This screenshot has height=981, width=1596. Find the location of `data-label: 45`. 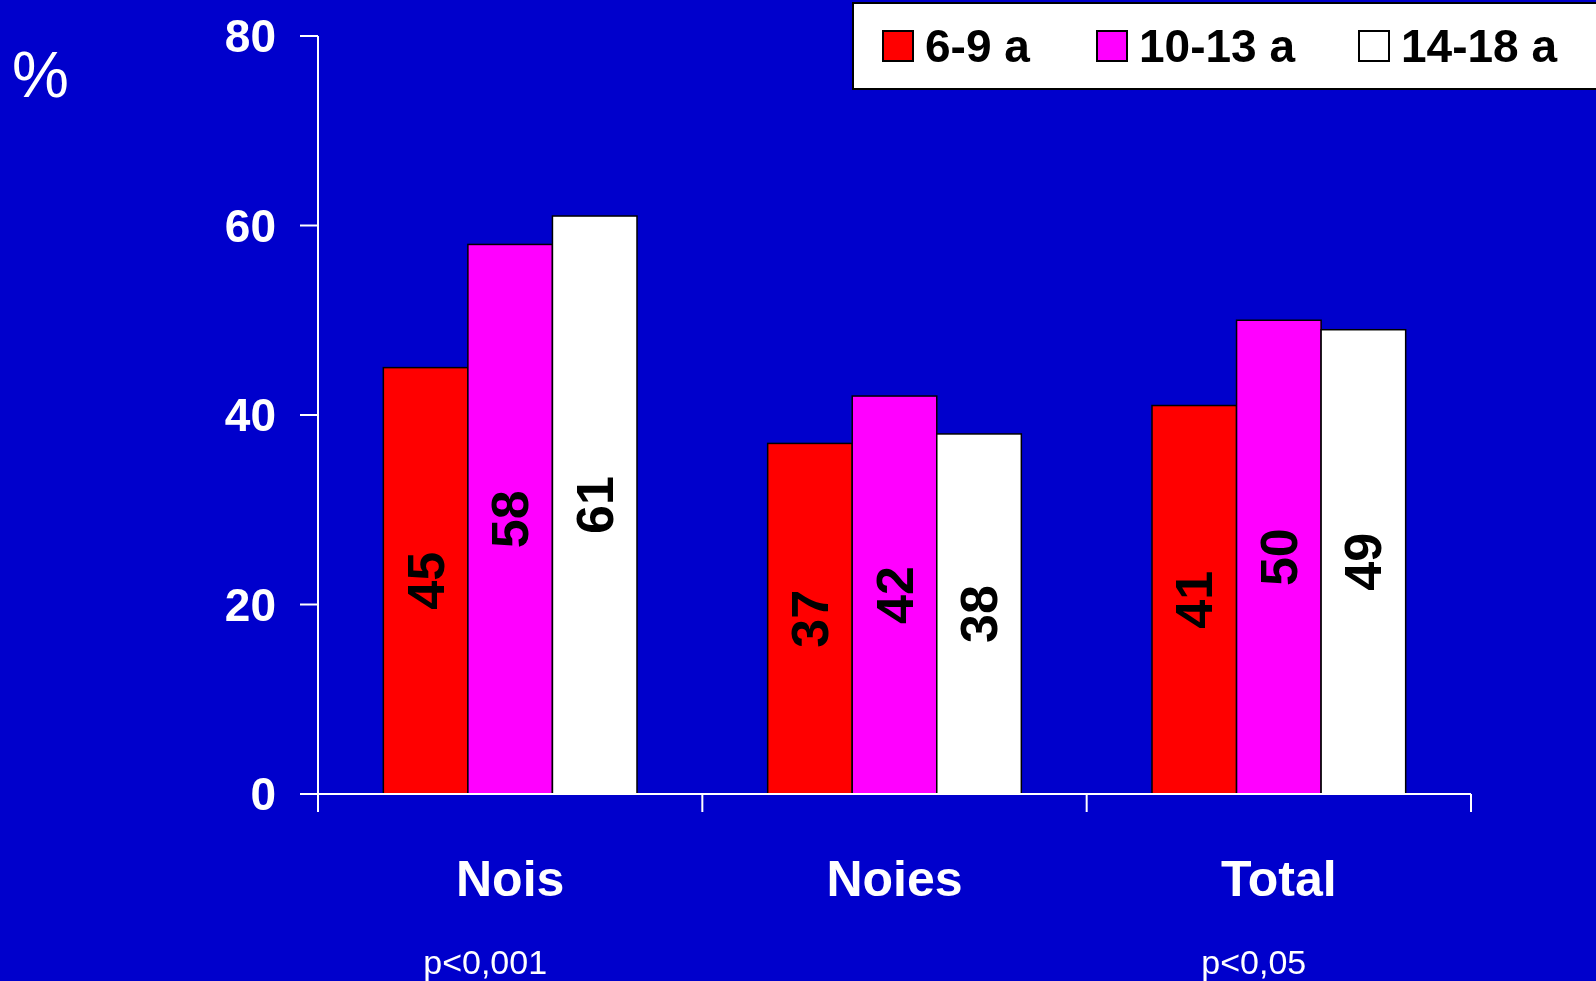

data-label: 45 is located at coordinates (425, 580).